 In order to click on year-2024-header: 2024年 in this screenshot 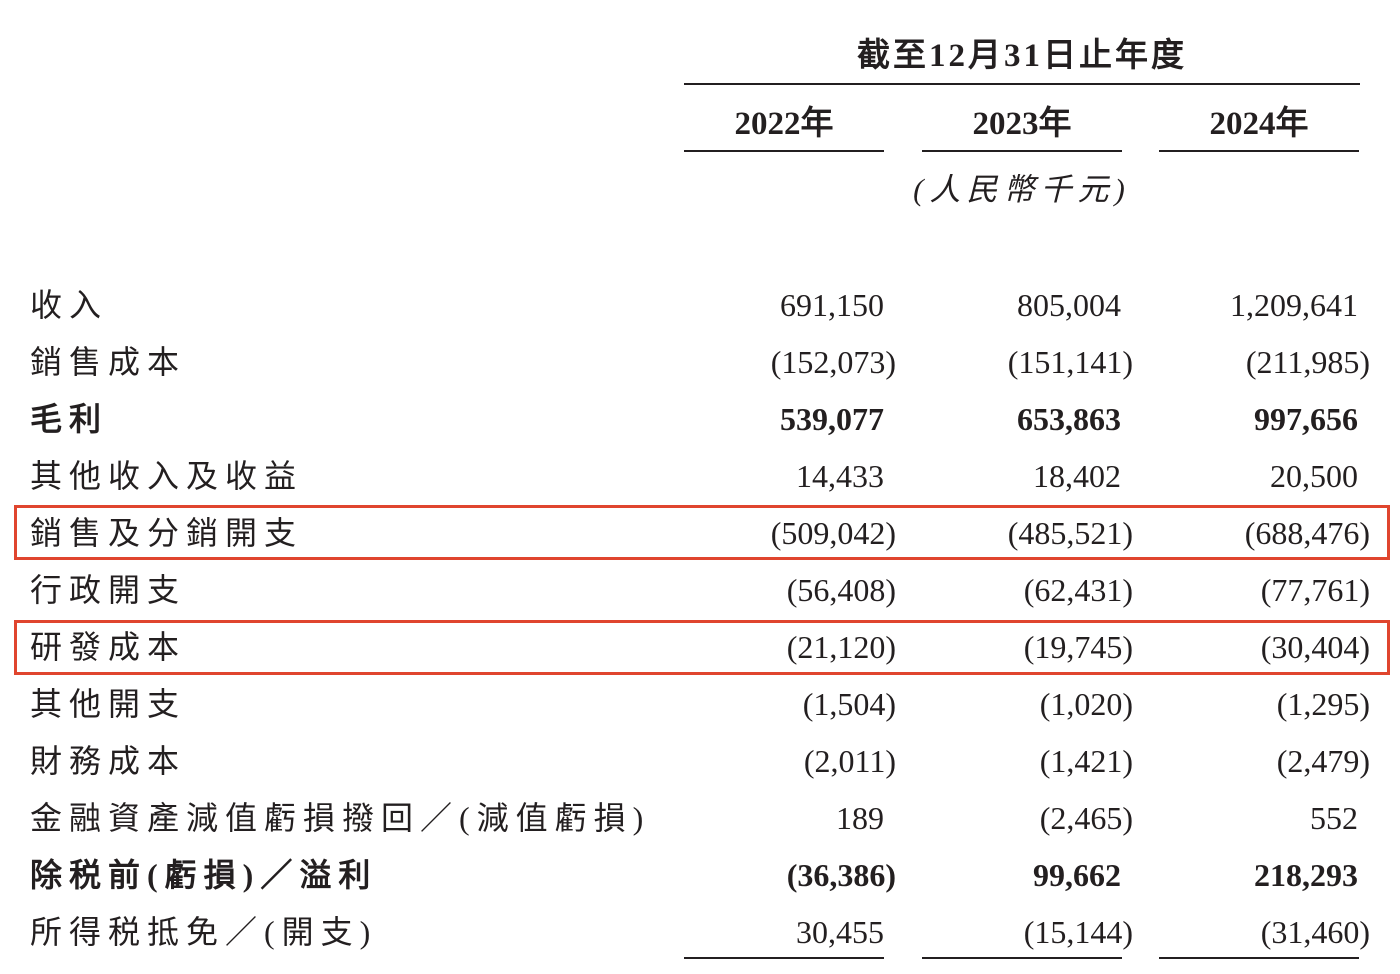, I will do `click(1259, 124)`.